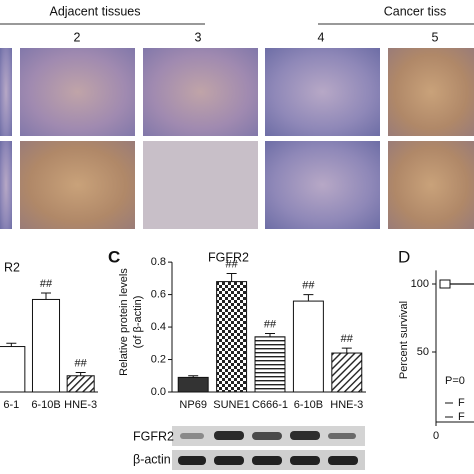  What do you see at coordinates (158, 359) in the screenshot?
I see `y-tick-label: 0.2` at bounding box center [158, 359].